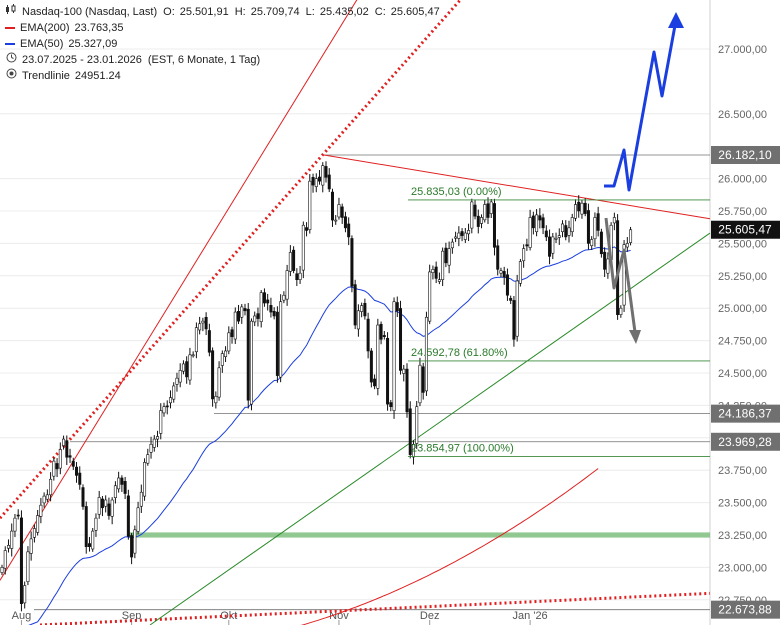 The height and width of the screenshot is (625, 780). Describe the element at coordinates (240, 12) in the screenshot. I see `high-label: H:` at that location.